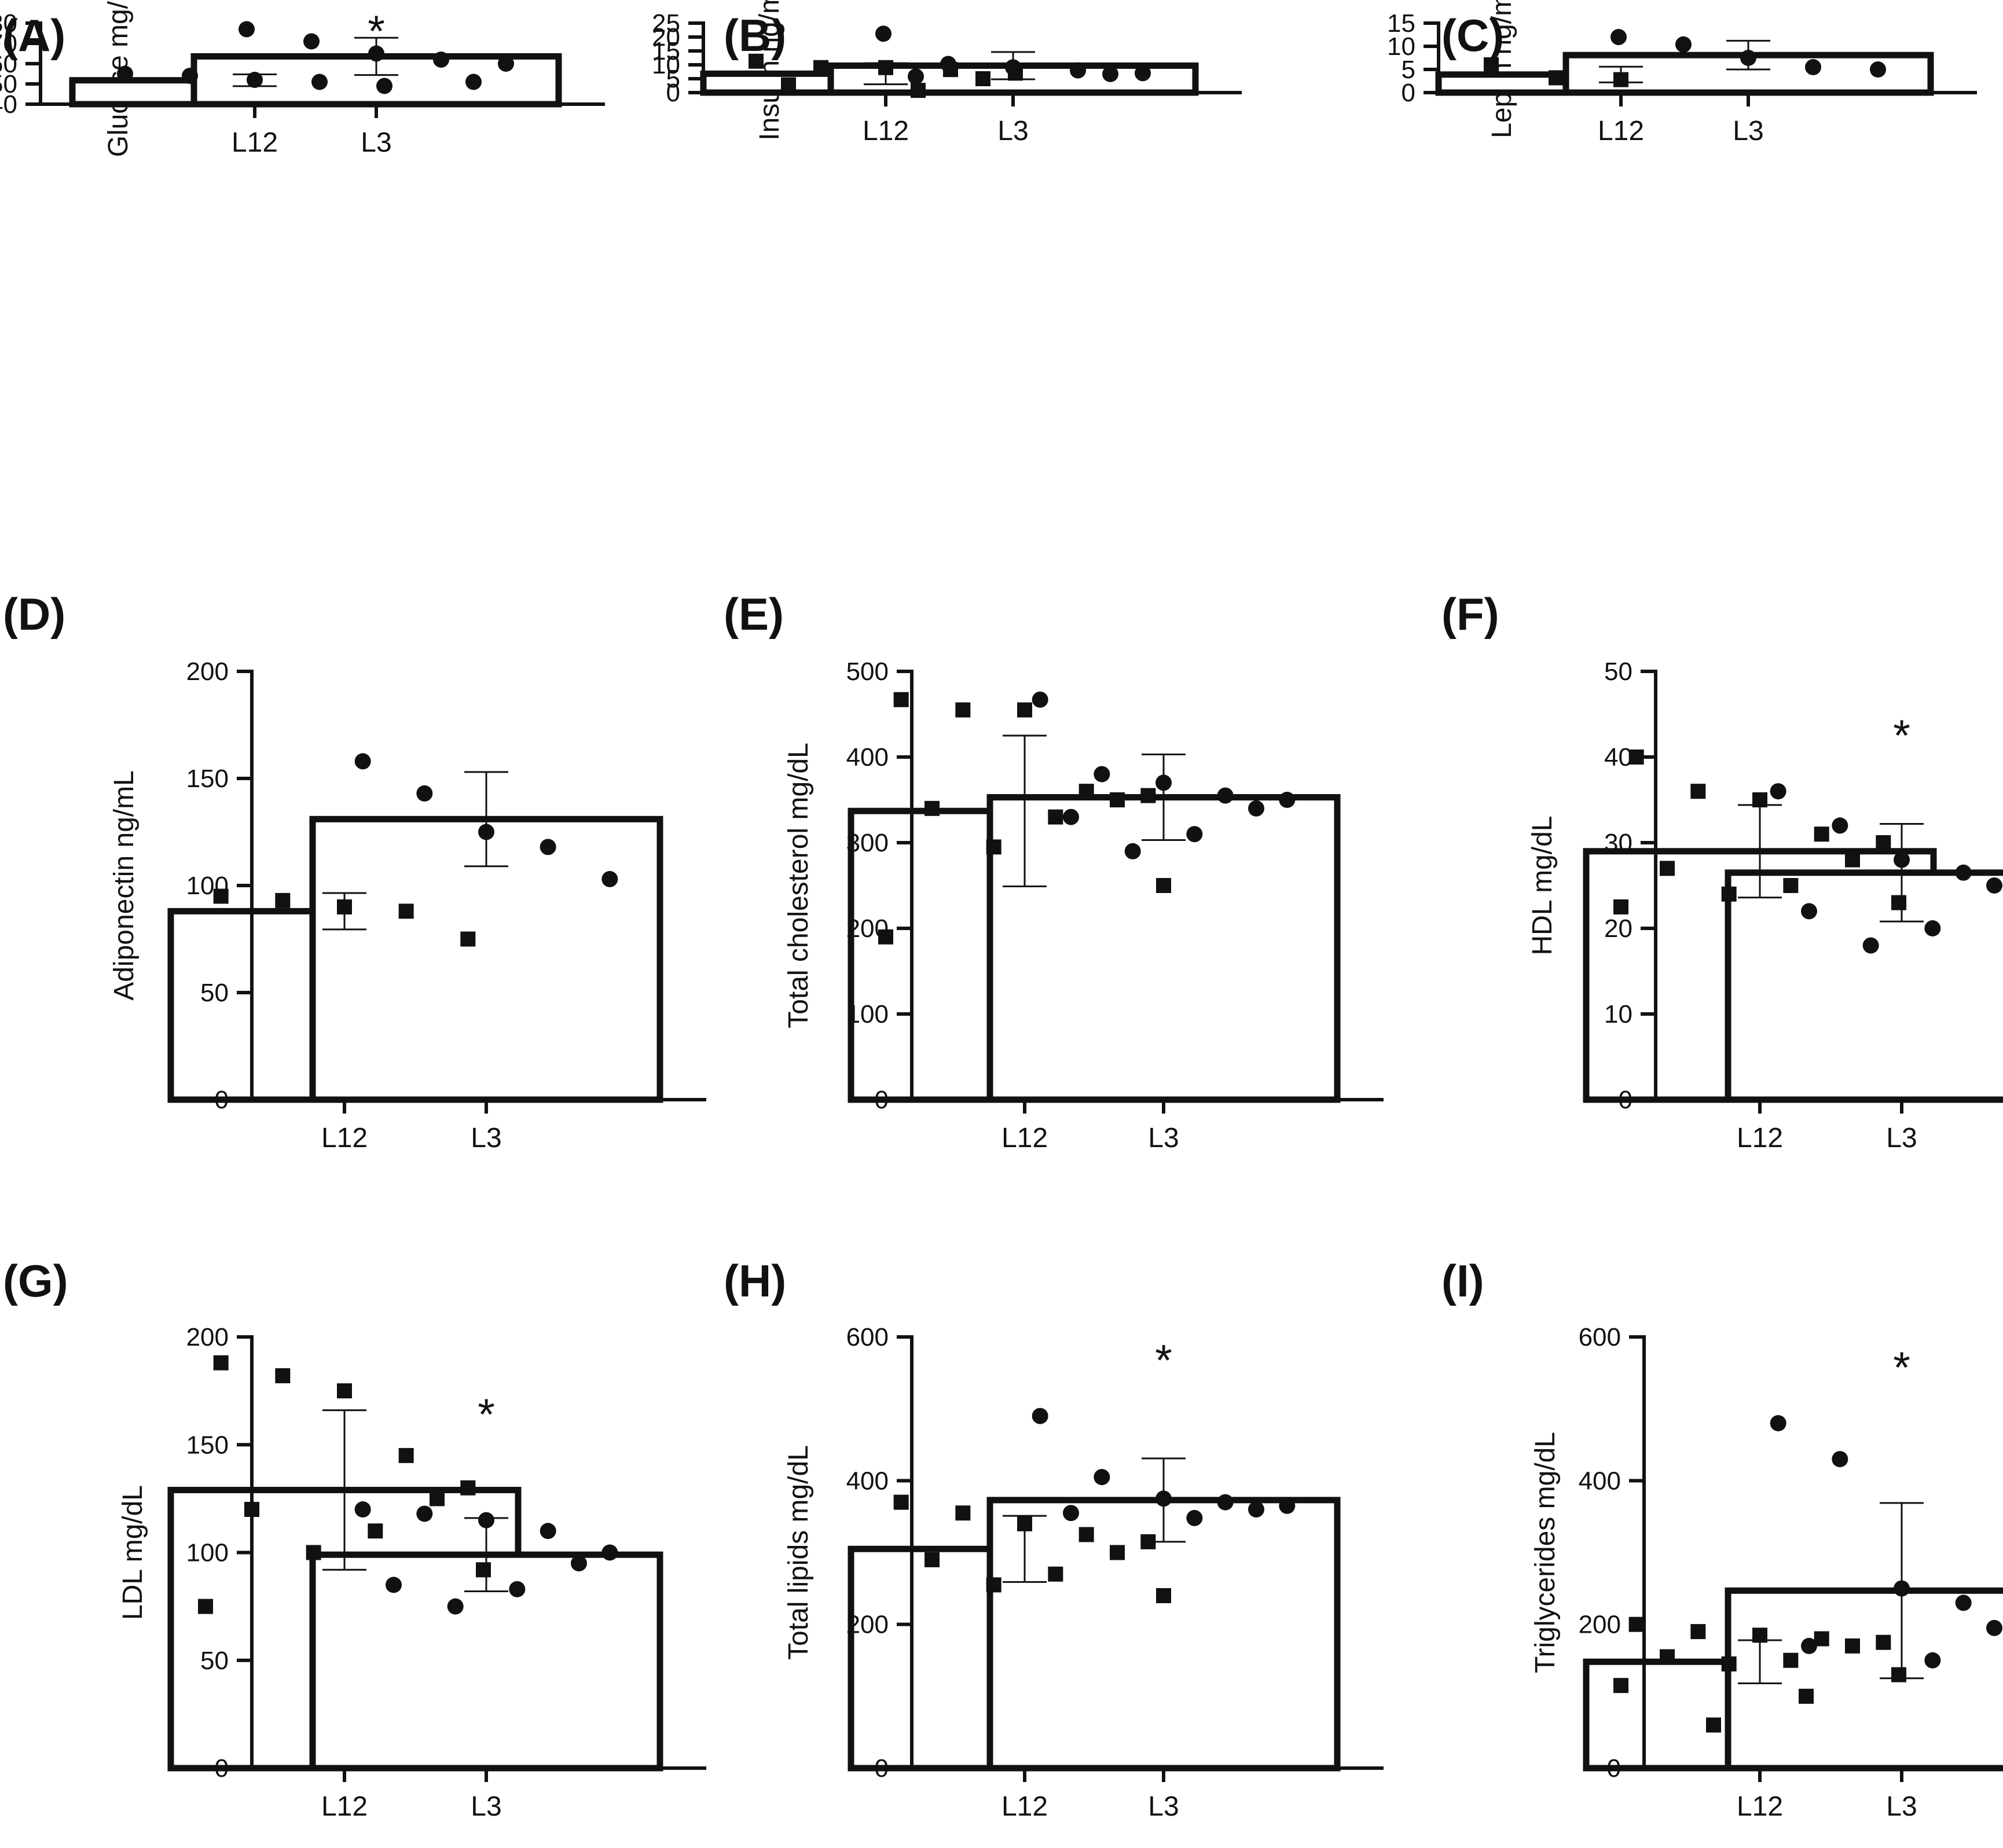 The width and height of the screenshot is (2003, 1848). Describe the element at coordinates (8, 104) in the screenshot. I see `panel-a-y-tick-label-40: 40` at that location.